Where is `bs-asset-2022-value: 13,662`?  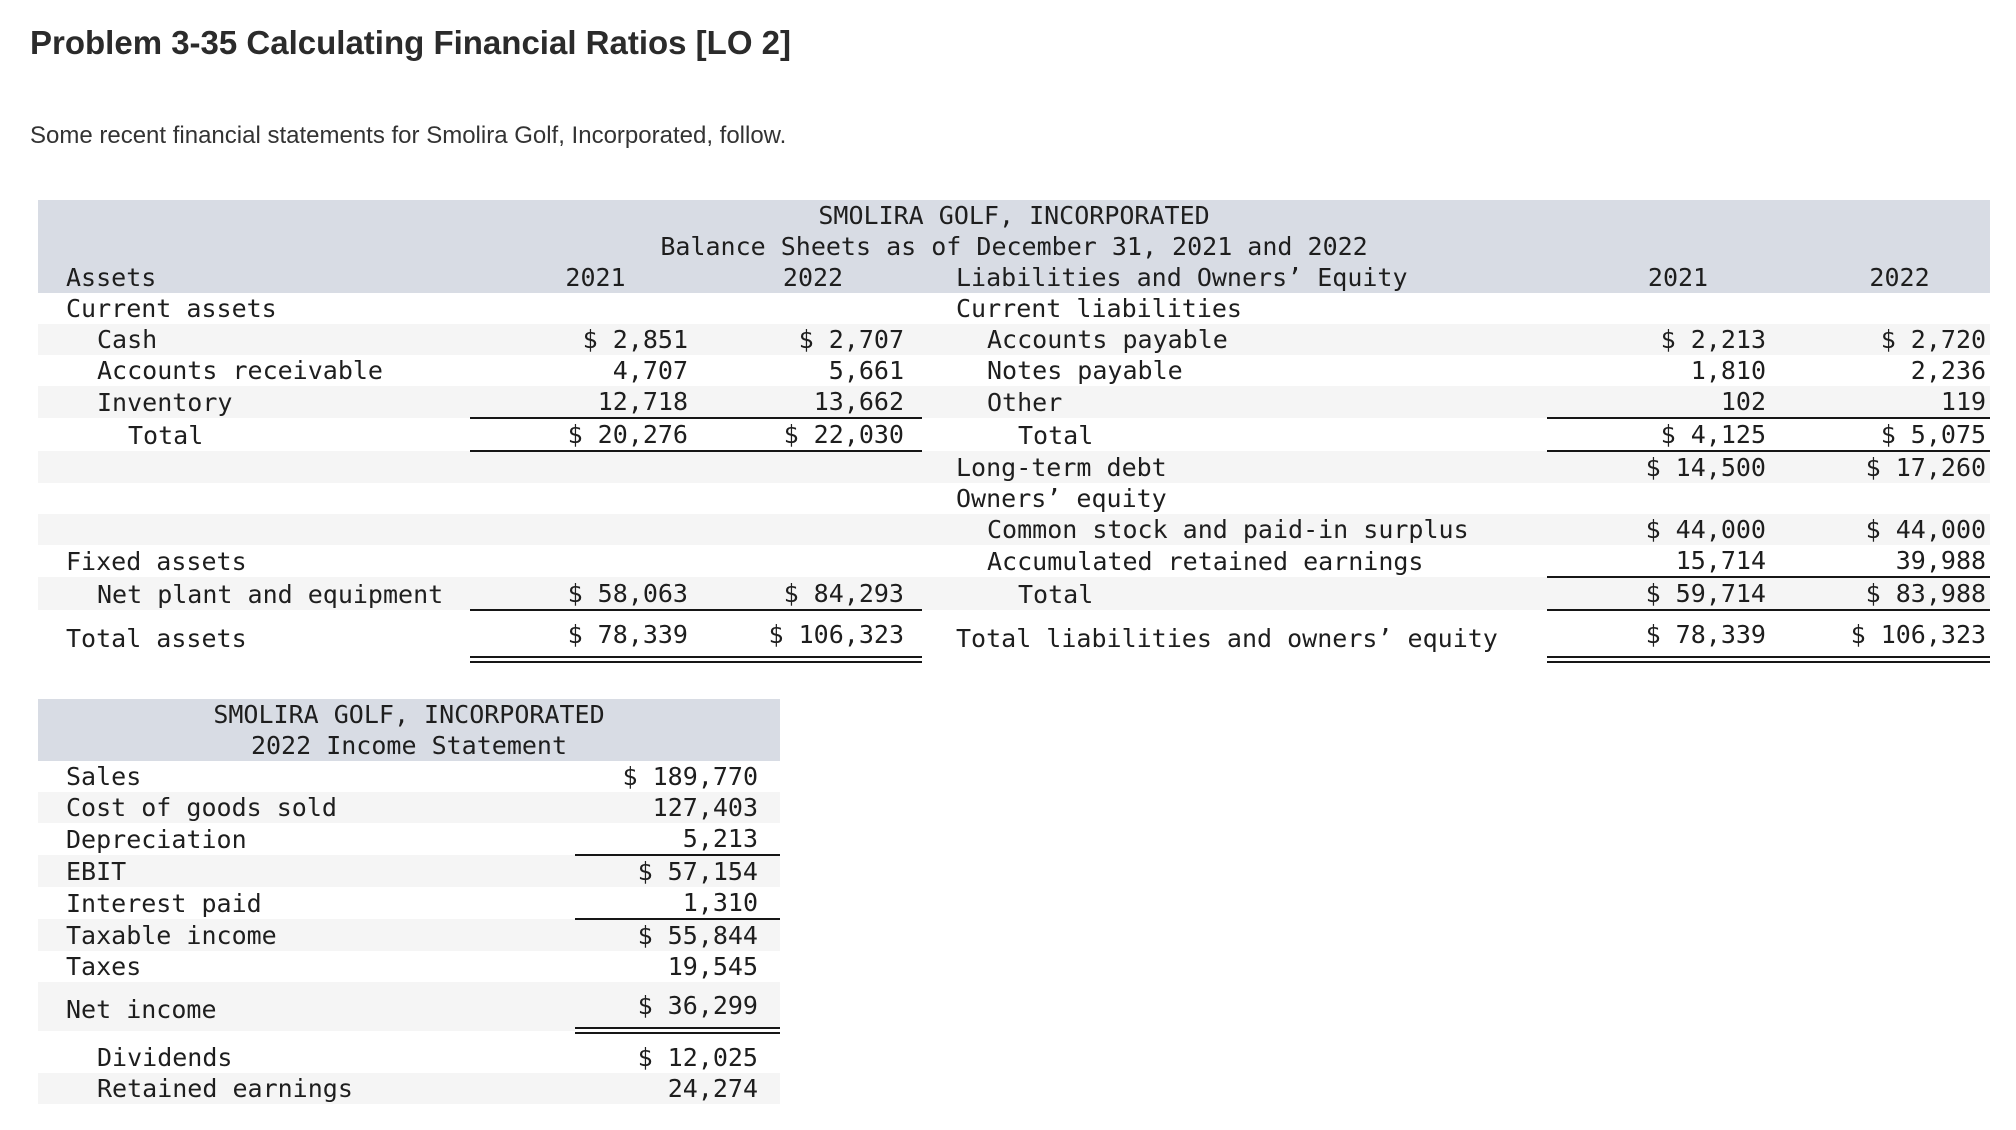
bs-asset-2022-value: 13,662 is located at coordinates (807, 402).